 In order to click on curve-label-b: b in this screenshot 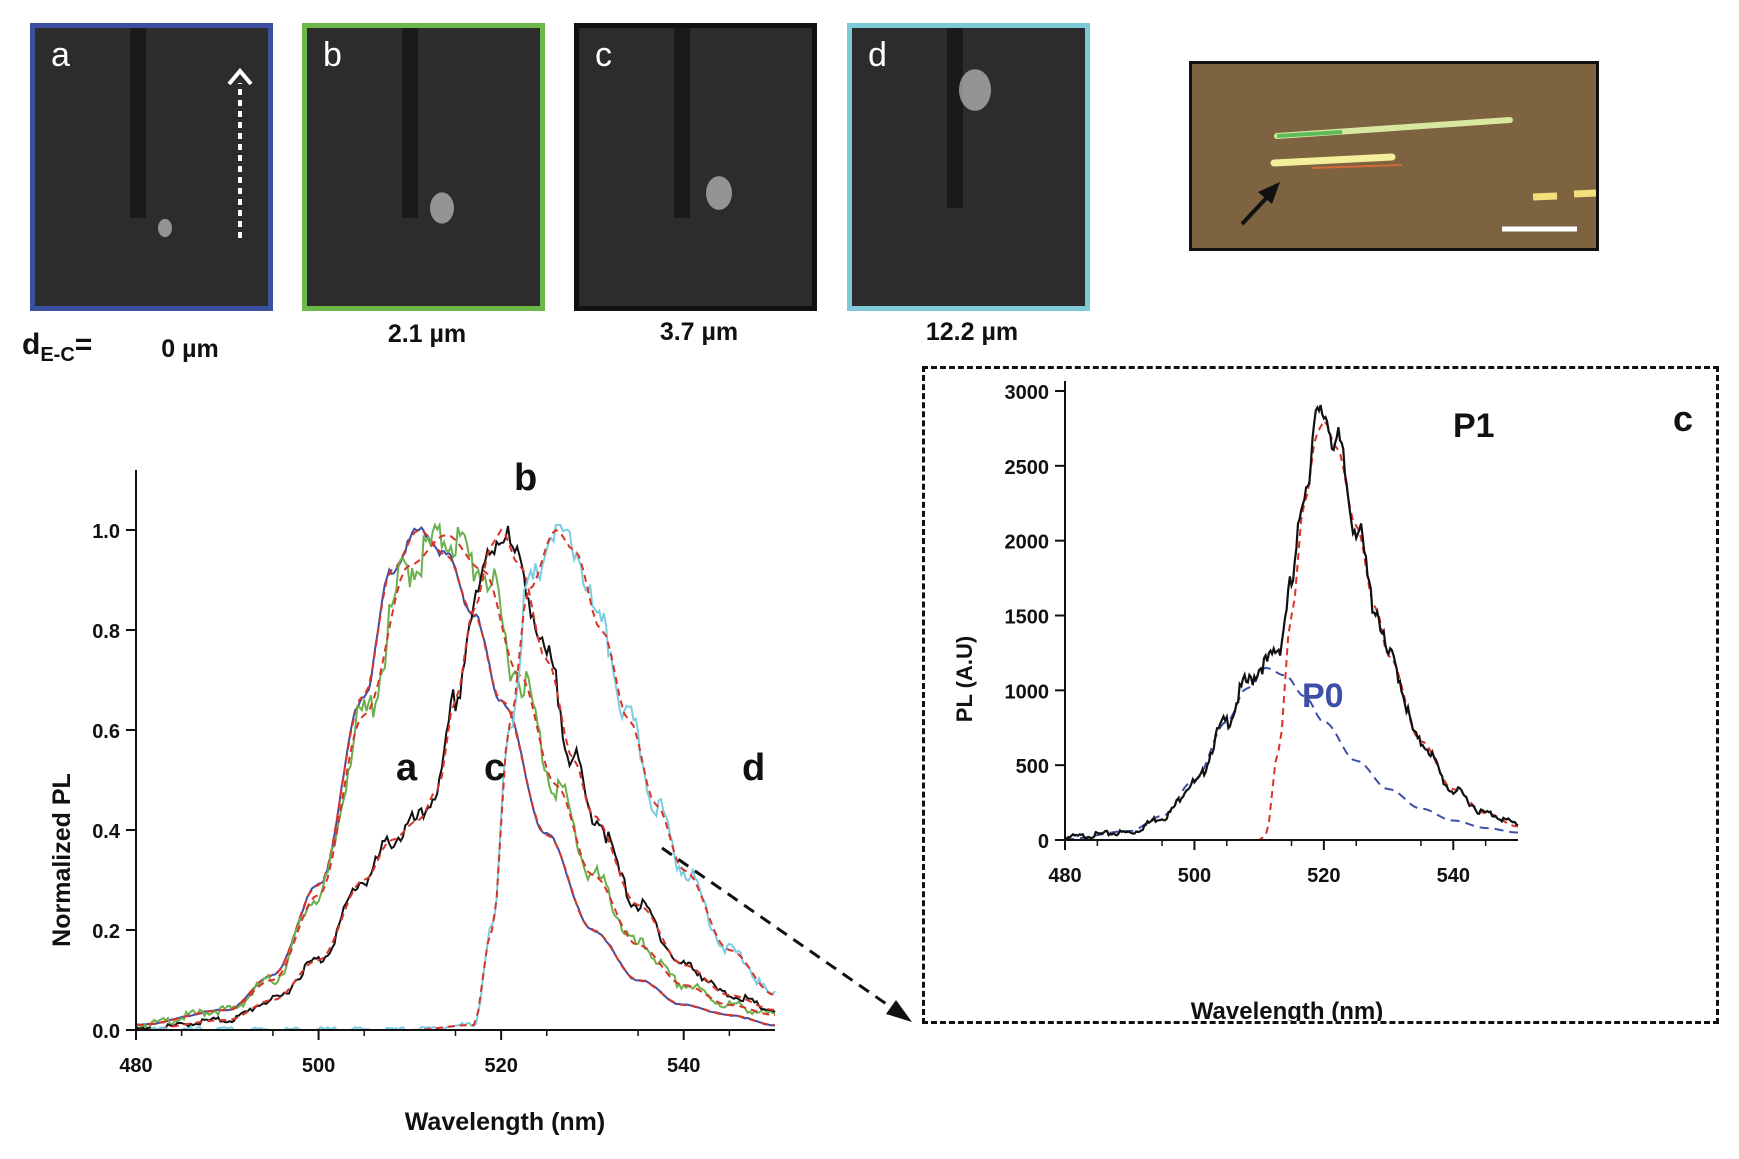, I will do `click(525, 478)`.